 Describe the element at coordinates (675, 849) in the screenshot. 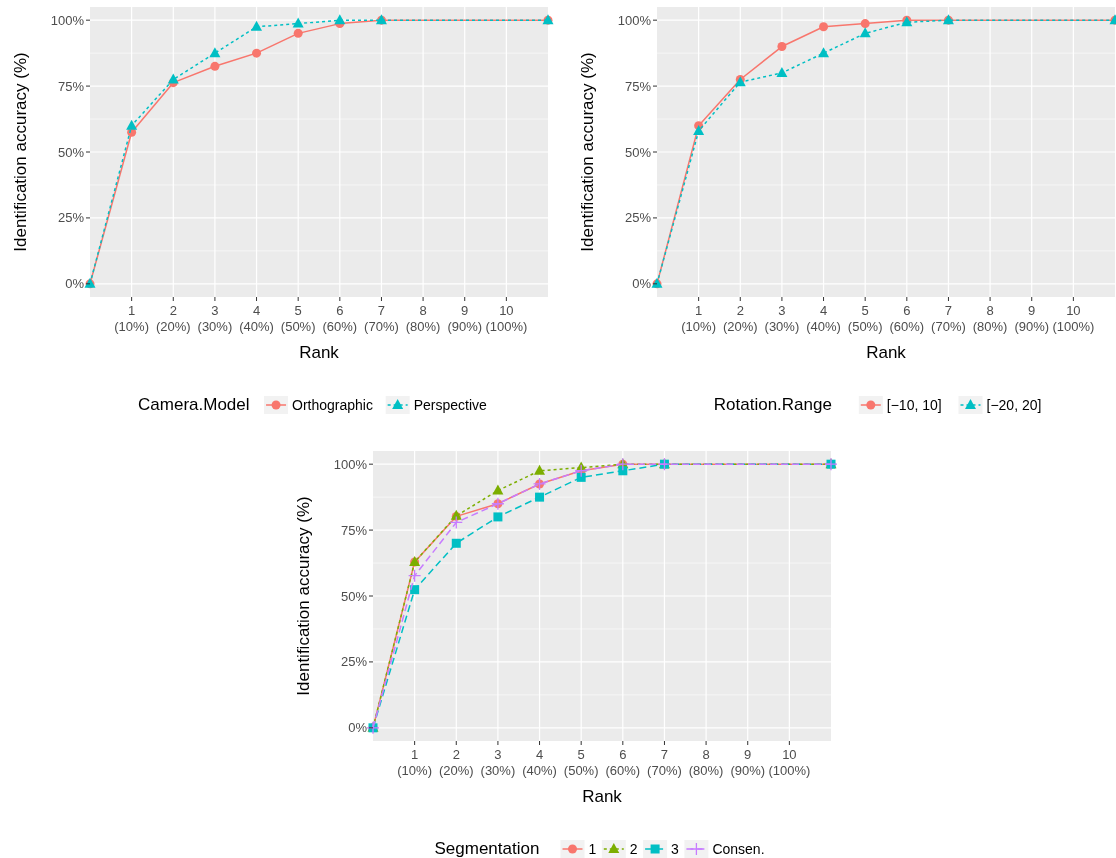

I see `legend-label: 3` at that location.